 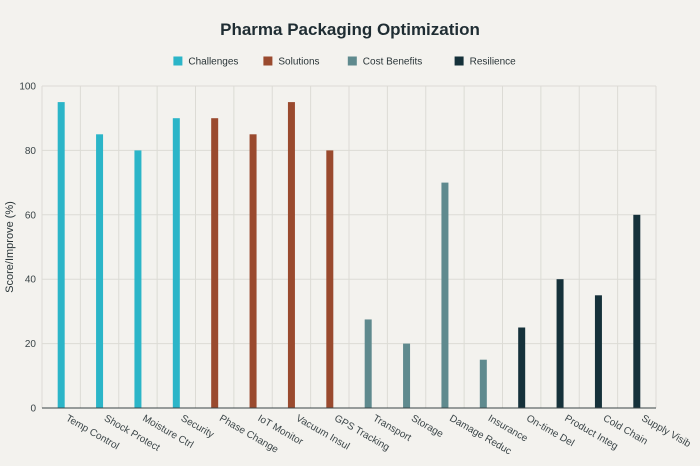 I want to click on legend-label: Resilience, so click(x=493, y=62).